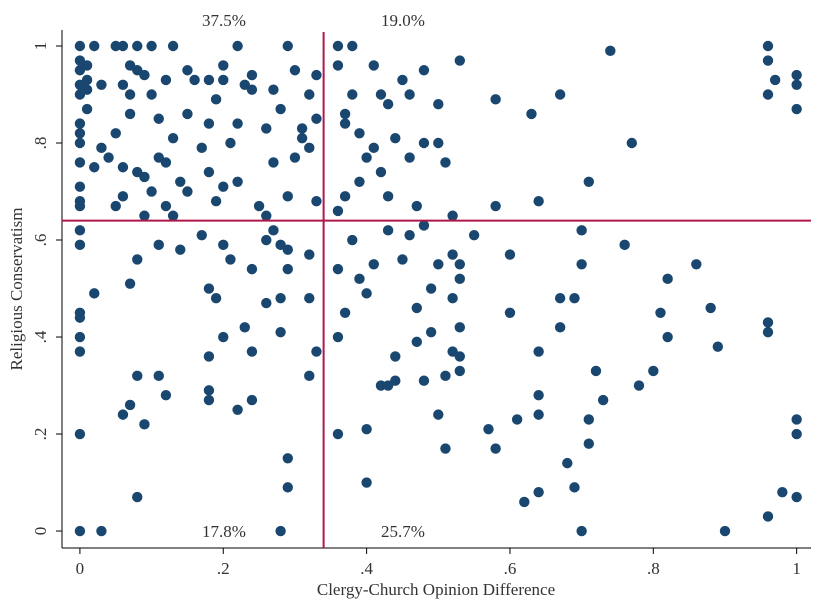  I want to click on x-tick-label: .2, so click(223, 568).